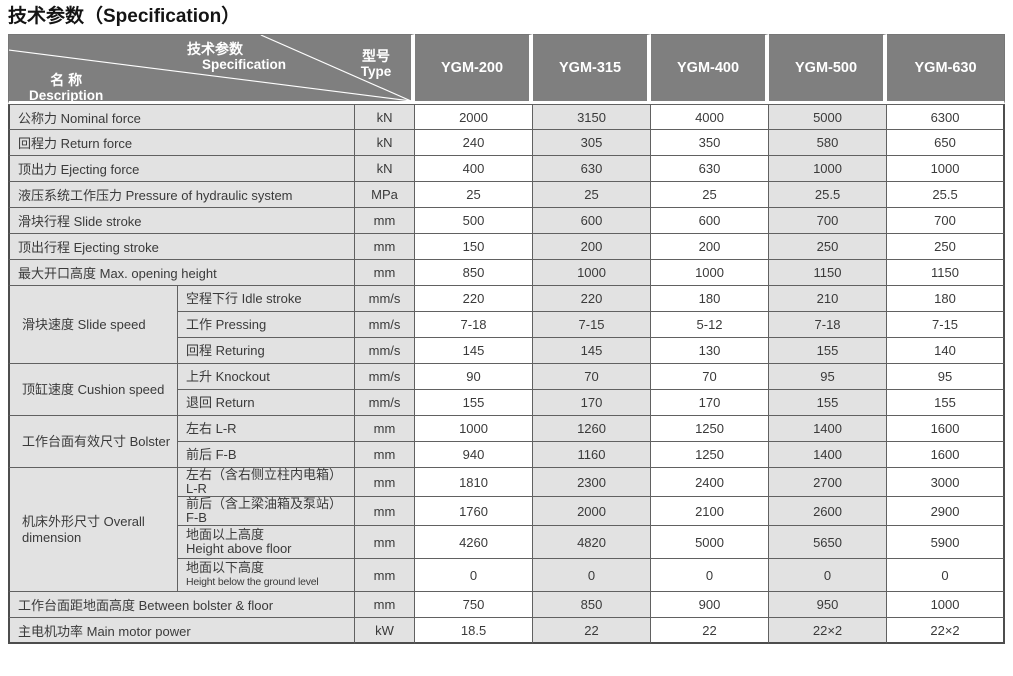  I want to click on corner-type-en: Type, so click(376, 71).